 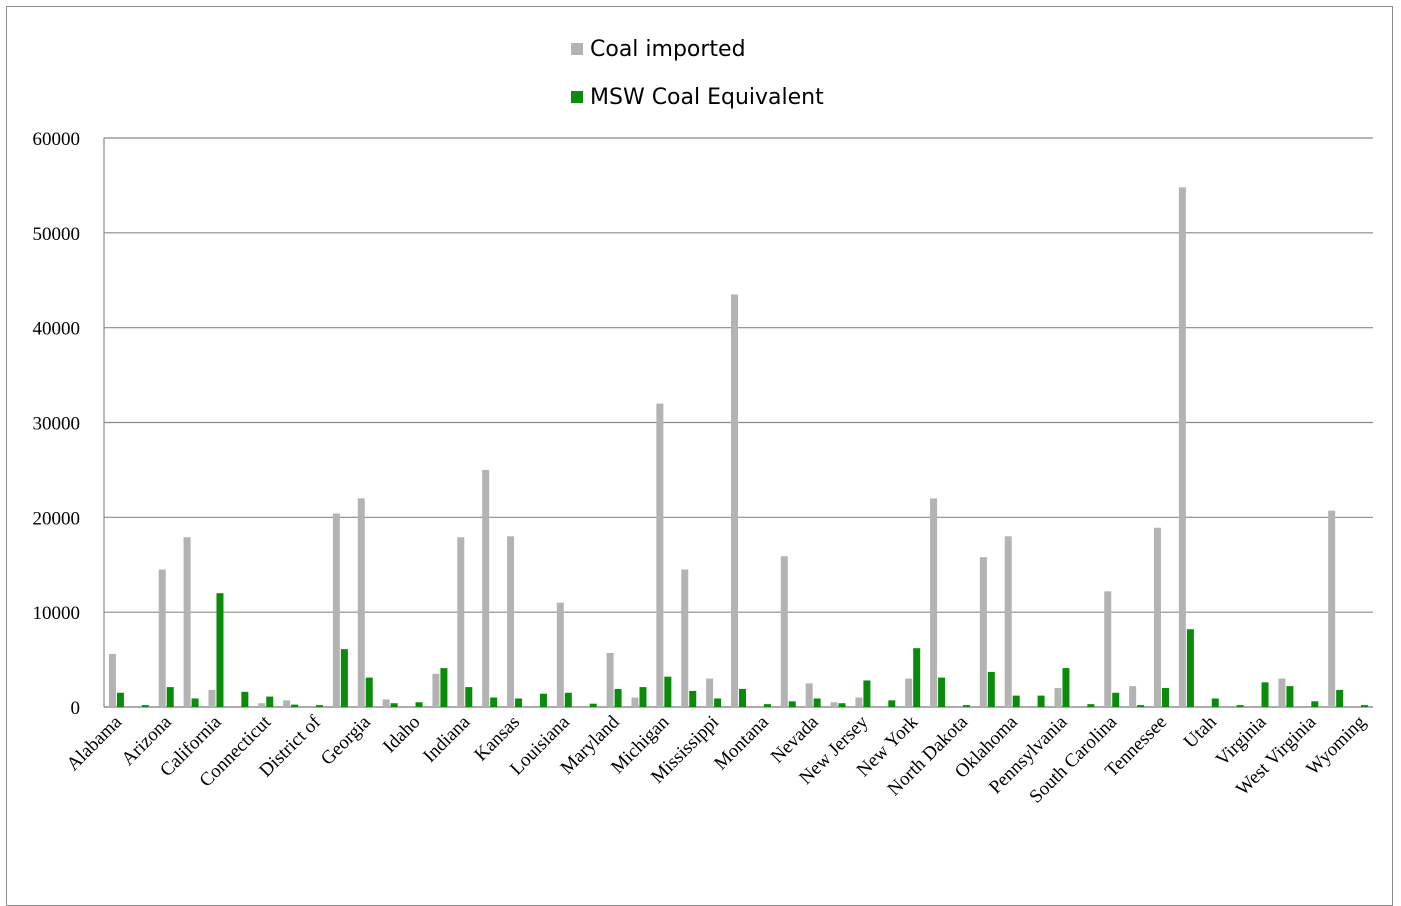 I want to click on y-axis-tick-labels: 0 10000 20000 30000 40000 50000 60000, so click(x=57, y=424).